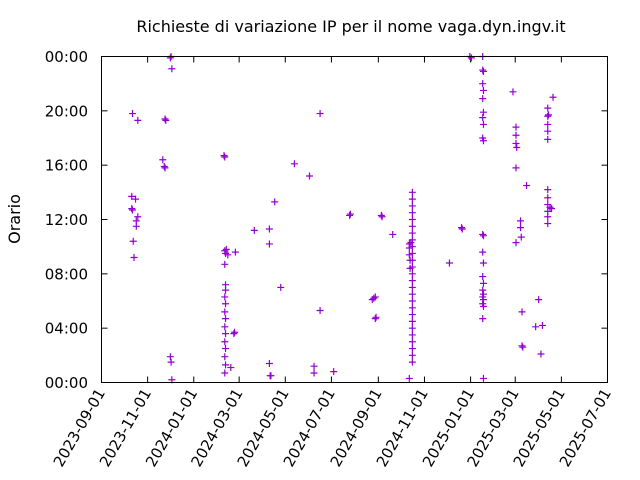 Image resolution: width=640 pixels, height=480 pixels. Describe the element at coordinates (66, 166) in the screenshot. I see `y-tick-label: 16:00` at that location.